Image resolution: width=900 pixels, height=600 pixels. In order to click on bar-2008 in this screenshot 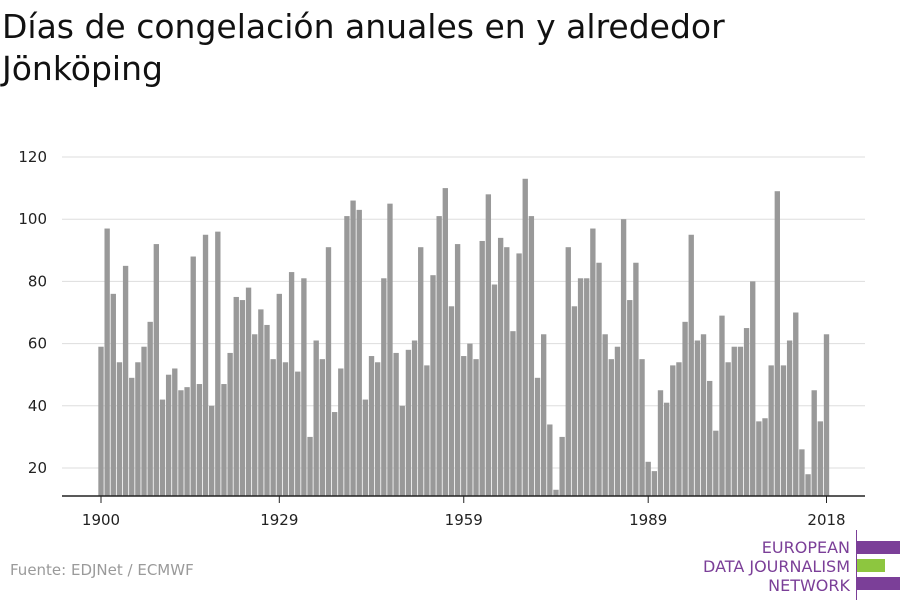, I will do `click(765, 457)`.